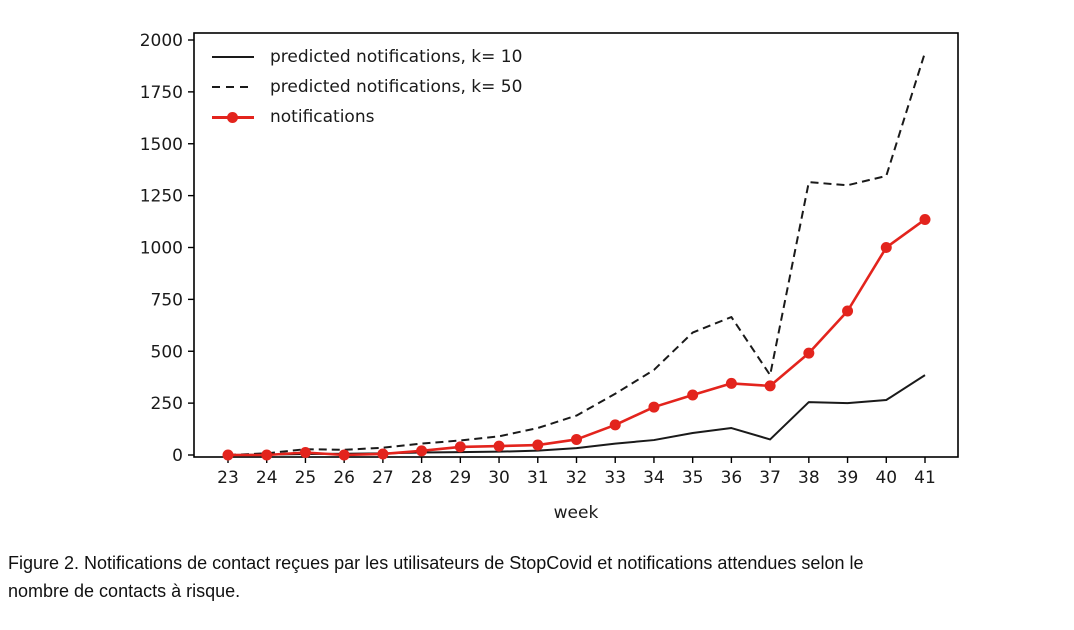  I want to click on x-tick-label: 23, so click(228, 478).